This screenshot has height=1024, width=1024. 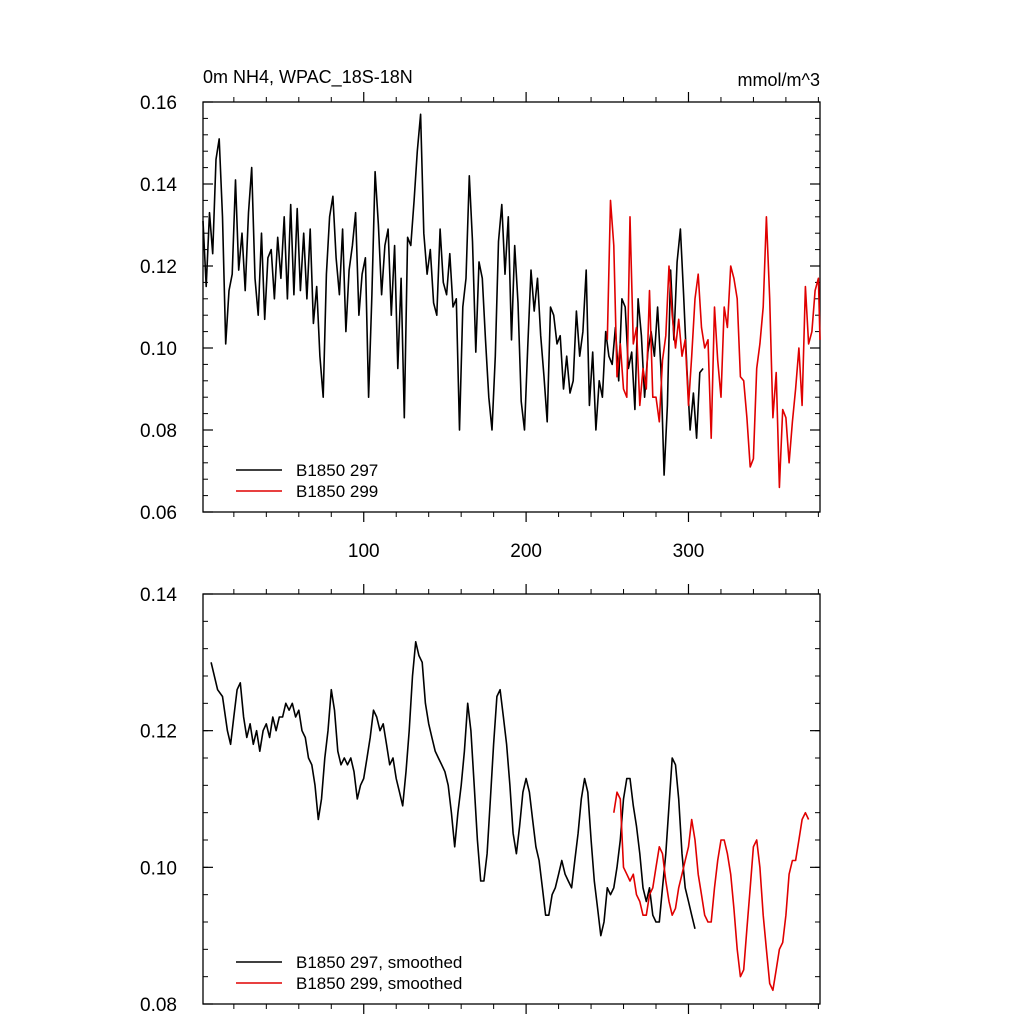 I want to click on legend-label-b1850-297: B1850 297, so click(x=337, y=470).